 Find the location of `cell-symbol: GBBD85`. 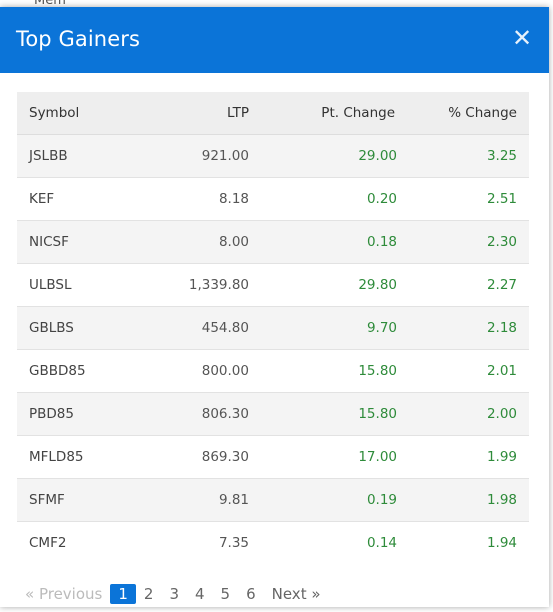

cell-symbol: GBBD85 is located at coordinates (79, 371).